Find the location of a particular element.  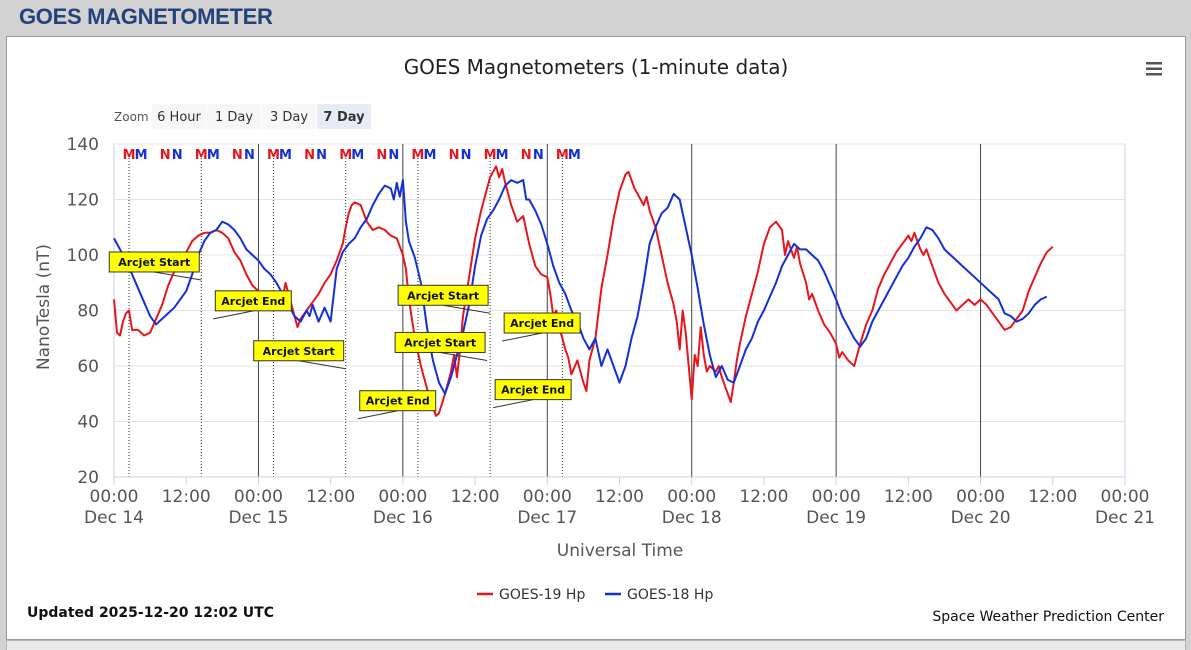

legend-label: GOES-19 Hp is located at coordinates (542, 595).